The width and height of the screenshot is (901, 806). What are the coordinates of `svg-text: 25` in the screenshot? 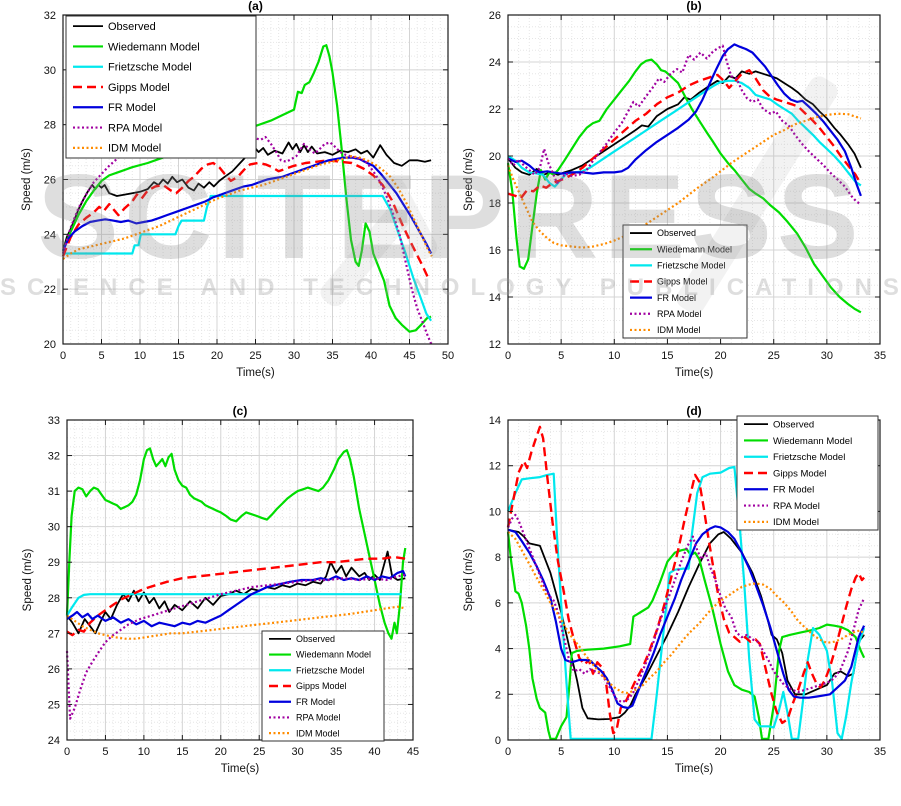 It's located at (259, 752).